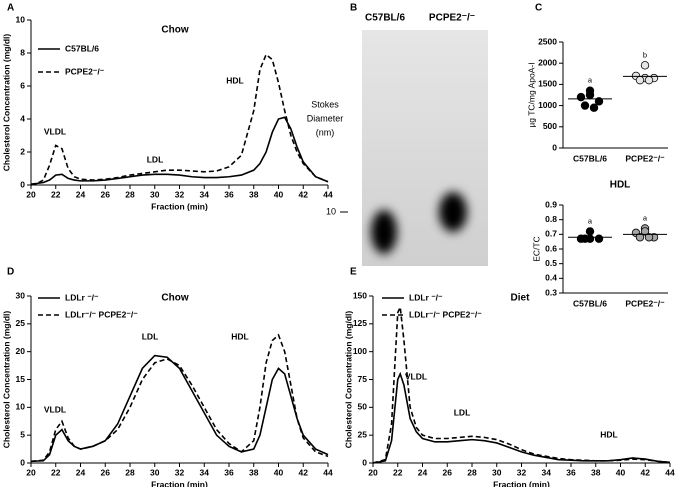  What do you see at coordinates (551, 204) in the screenshot?
I see `y-tick-label: 0.9` at bounding box center [551, 204].